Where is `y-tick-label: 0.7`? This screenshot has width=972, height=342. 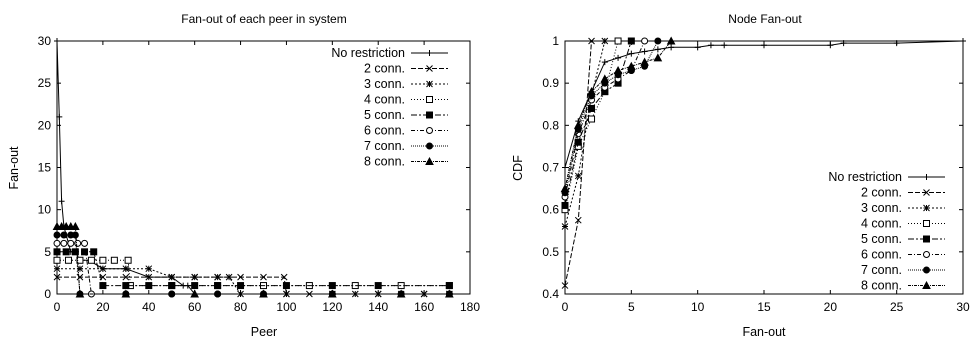
y-tick-label: 0.7 is located at coordinates (550, 168).